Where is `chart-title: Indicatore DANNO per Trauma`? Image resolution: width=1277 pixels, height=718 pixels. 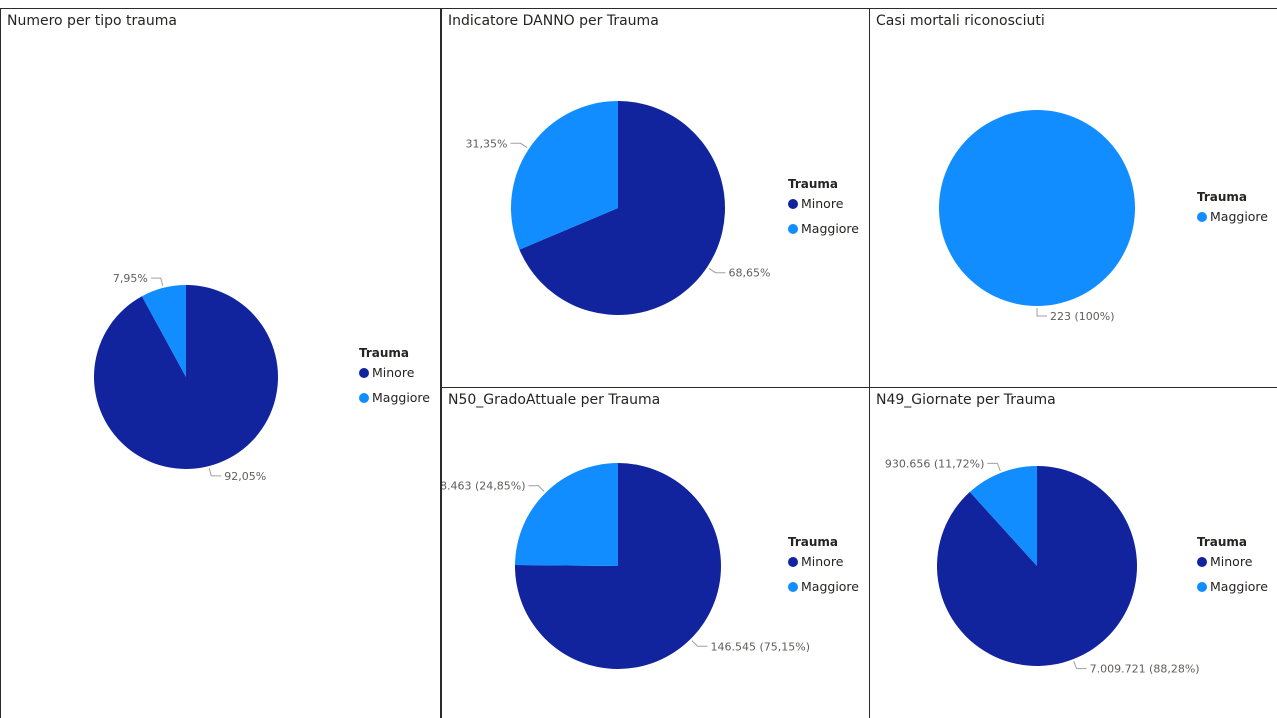 chart-title: Indicatore DANNO per Trauma is located at coordinates (553, 21).